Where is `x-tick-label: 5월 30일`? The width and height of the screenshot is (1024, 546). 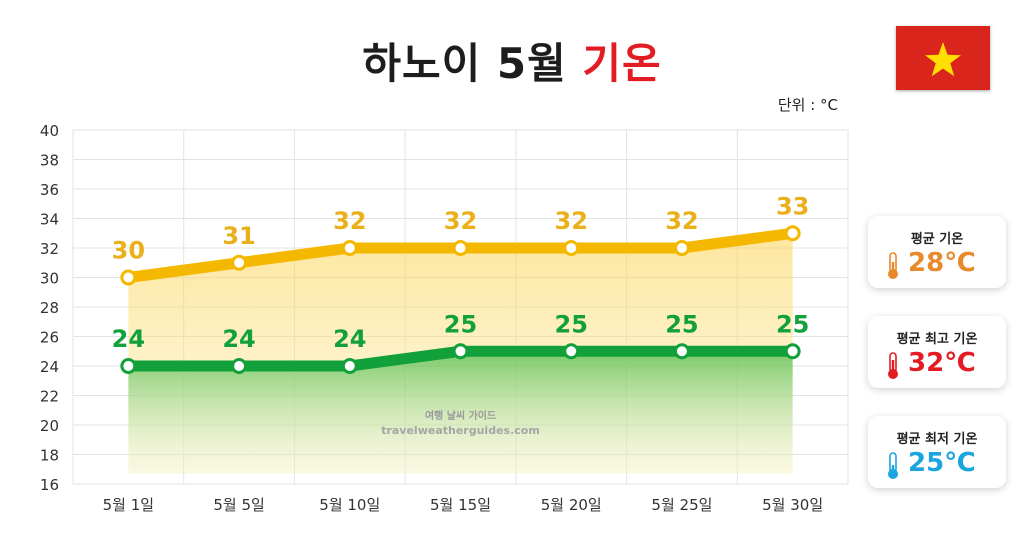 x-tick-label: 5월 30일 is located at coordinates (792, 505).